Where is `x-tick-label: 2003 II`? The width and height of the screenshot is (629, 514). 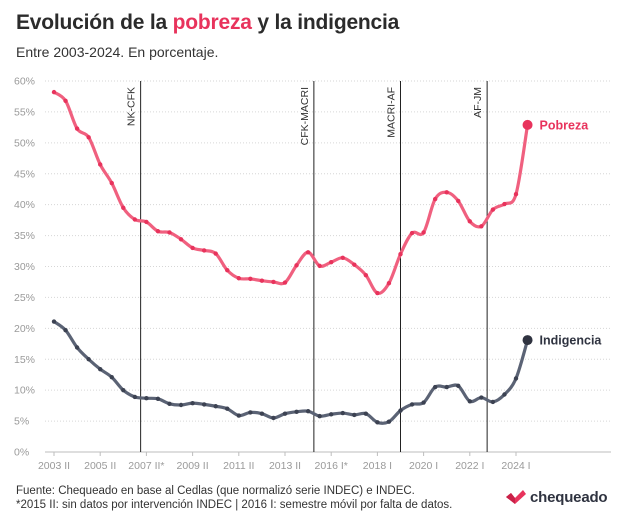 x-tick-label: 2003 II is located at coordinates (54, 466).